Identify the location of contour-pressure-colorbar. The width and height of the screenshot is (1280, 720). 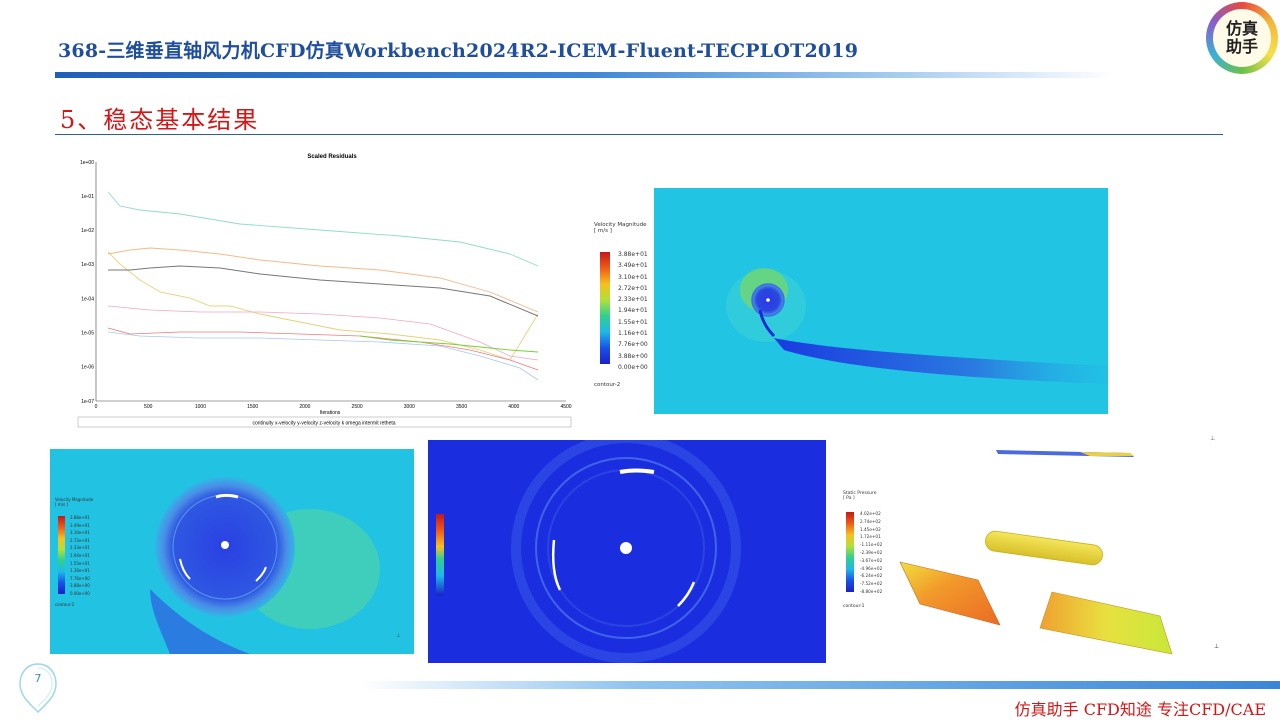
(850, 552).